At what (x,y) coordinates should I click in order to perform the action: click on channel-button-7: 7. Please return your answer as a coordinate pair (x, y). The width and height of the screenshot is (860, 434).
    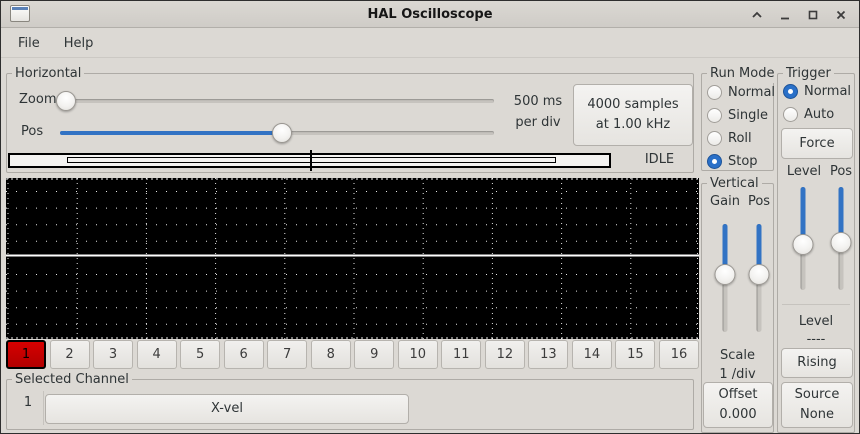
    Looking at the image, I should click on (287, 354).